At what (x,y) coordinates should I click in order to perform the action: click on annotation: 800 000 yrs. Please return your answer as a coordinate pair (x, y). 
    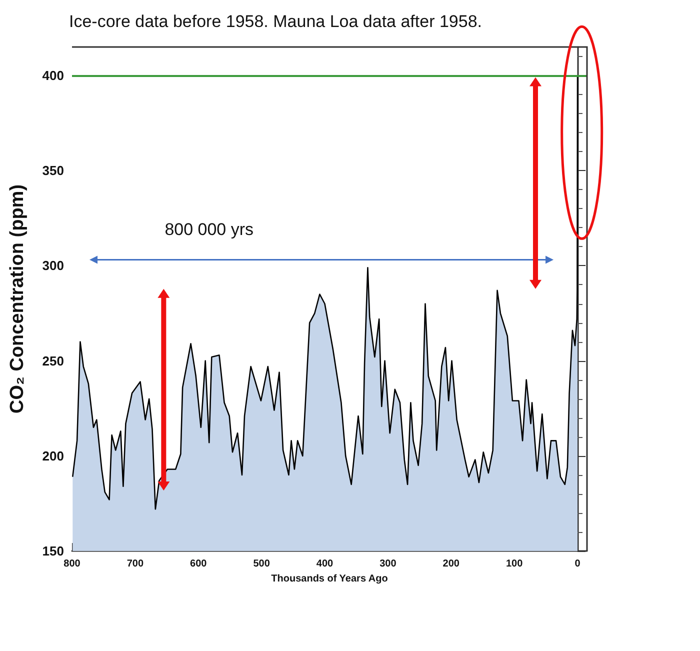
    Looking at the image, I should click on (209, 230).